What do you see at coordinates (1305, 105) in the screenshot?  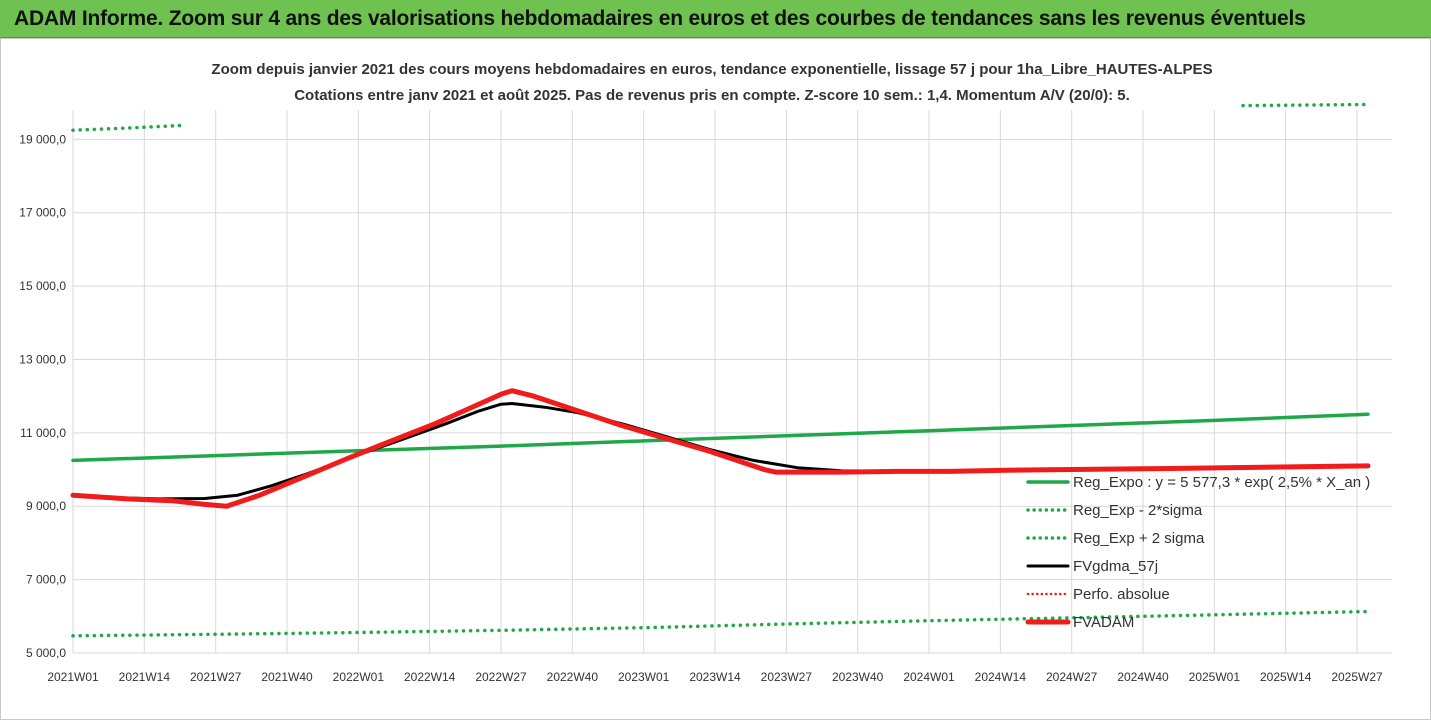 I see `series-reg-exp-plus-2sigma-line-right` at bounding box center [1305, 105].